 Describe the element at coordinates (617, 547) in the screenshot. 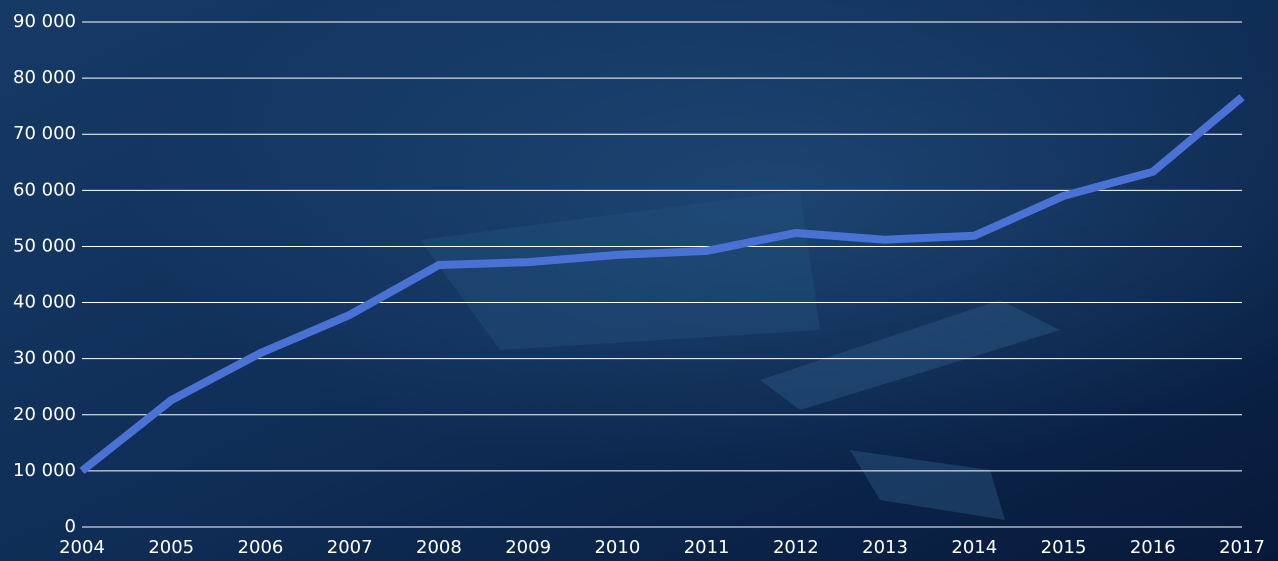

I see `x-tick-label: 2010` at that location.